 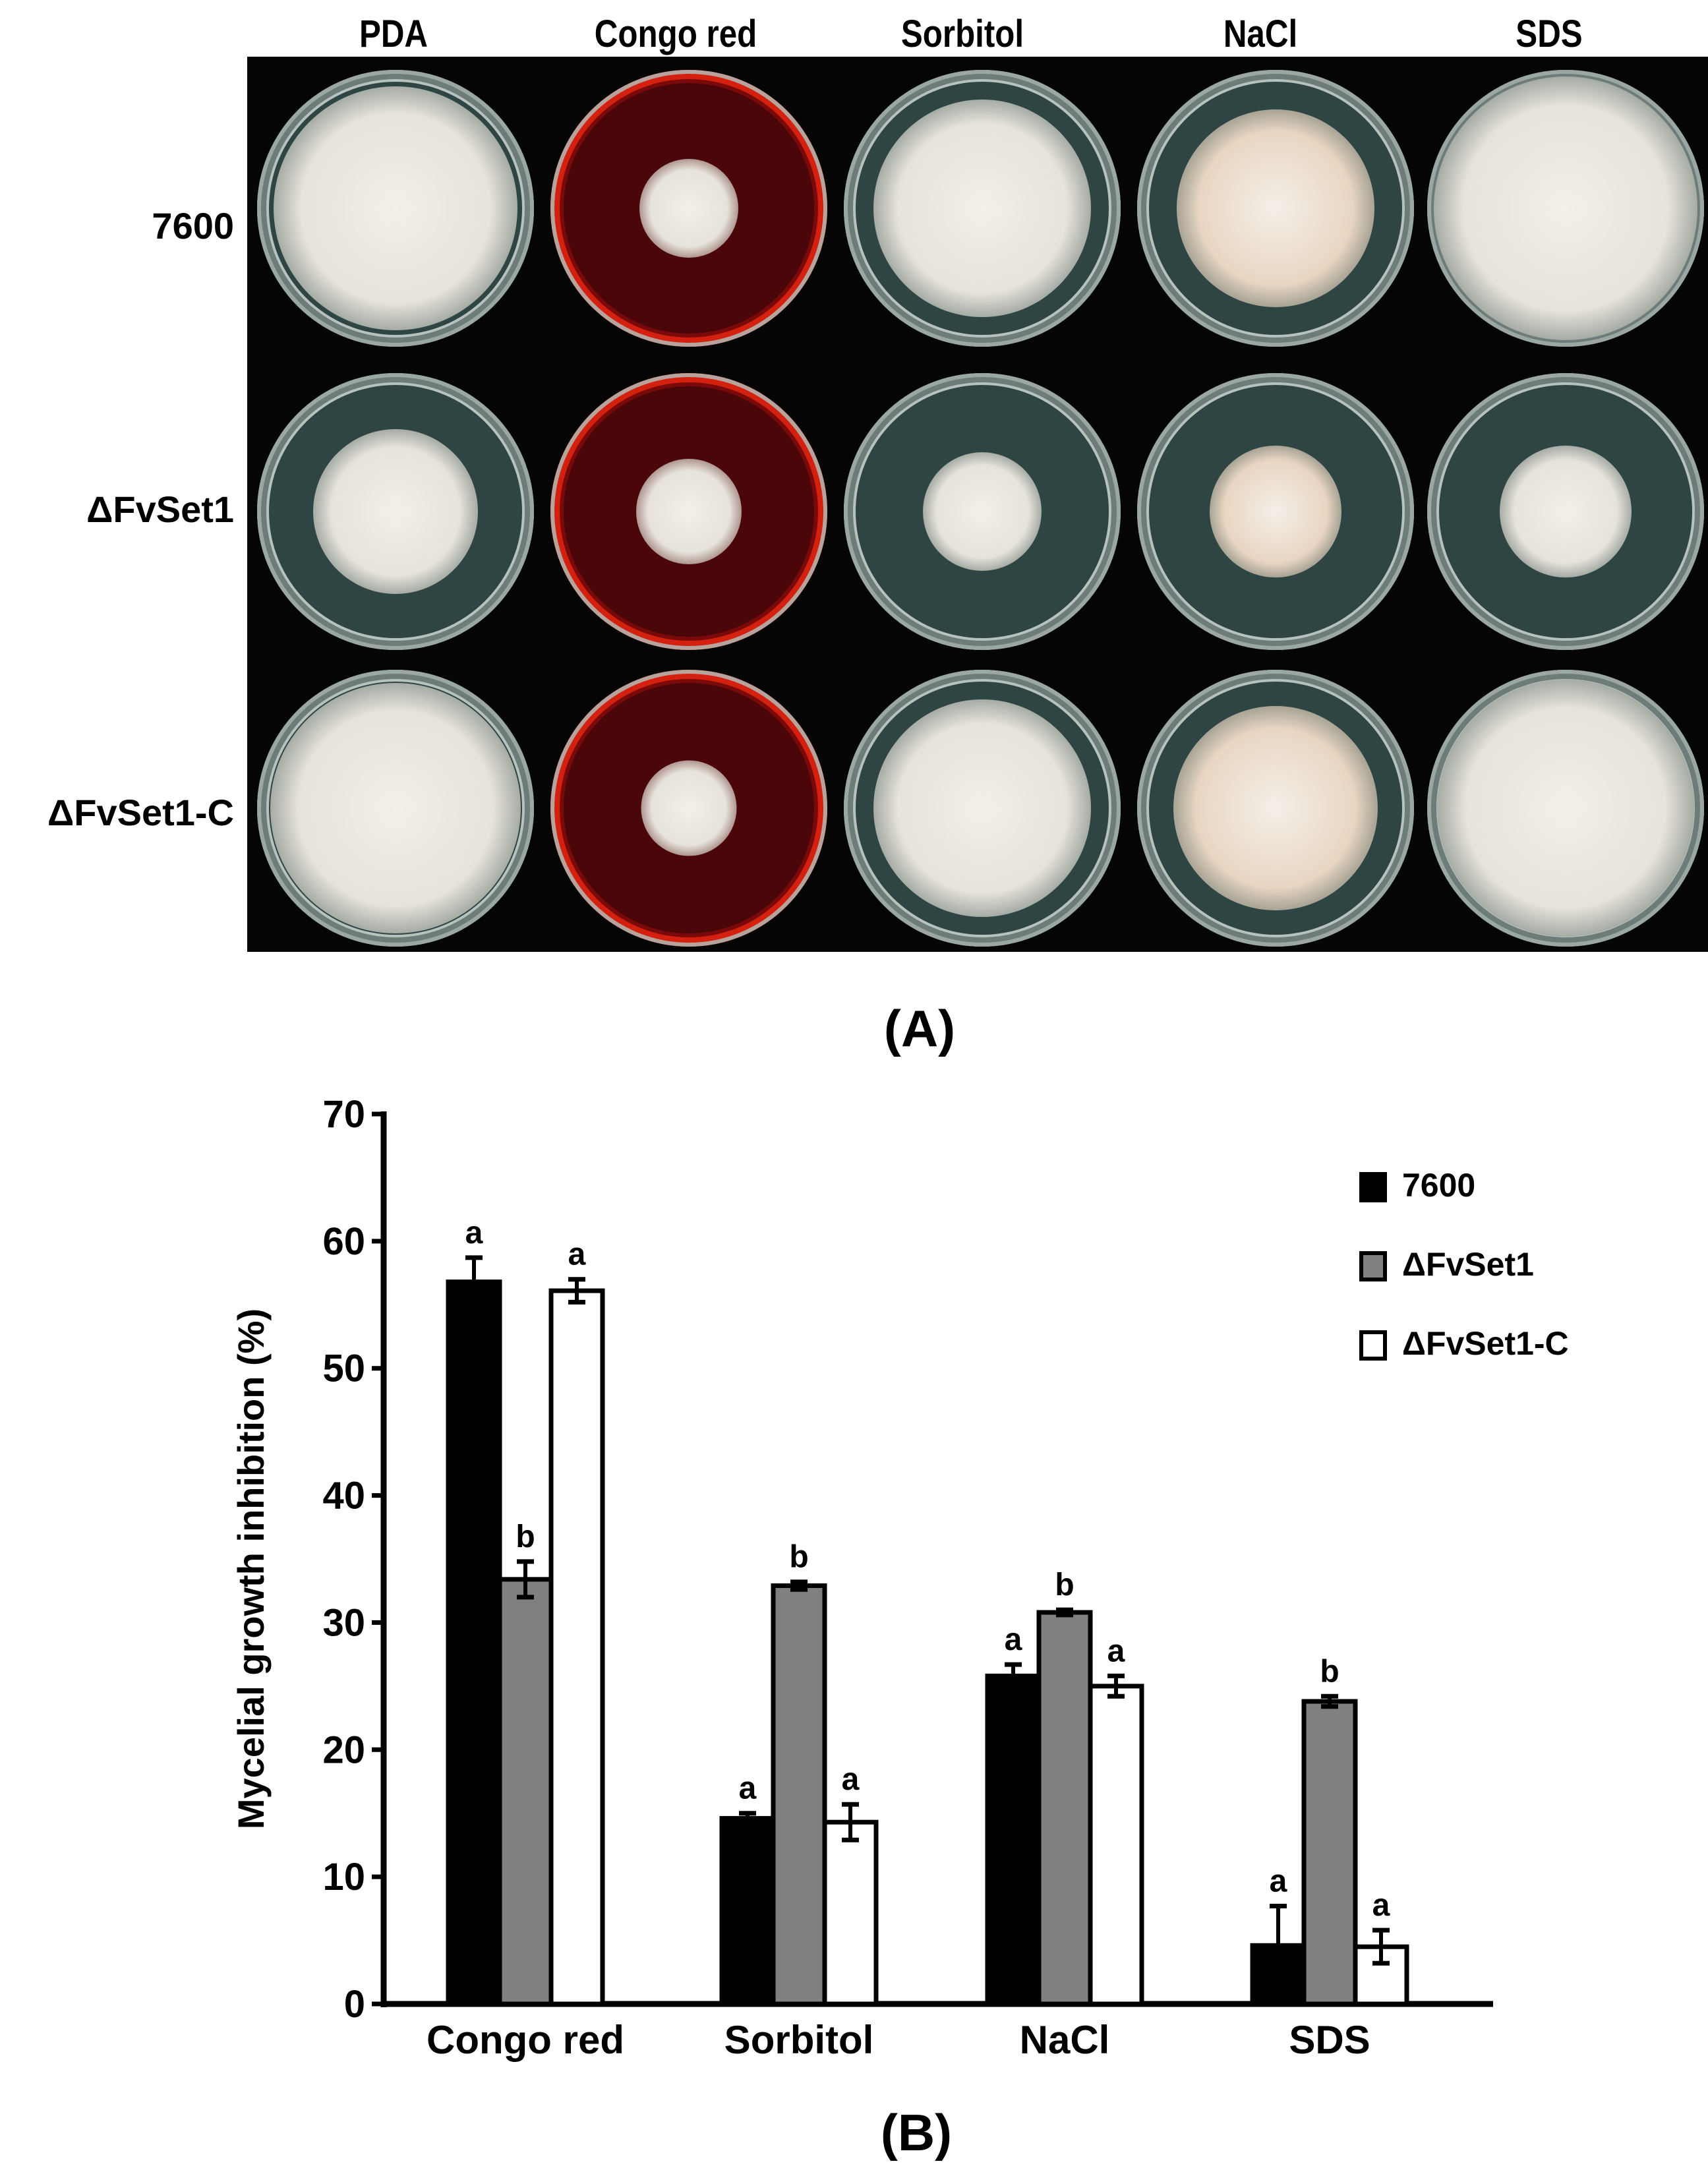 What do you see at coordinates (343, 1749) in the screenshot?
I see `y-tick-label: 20` at bounding box center [343, 1749].